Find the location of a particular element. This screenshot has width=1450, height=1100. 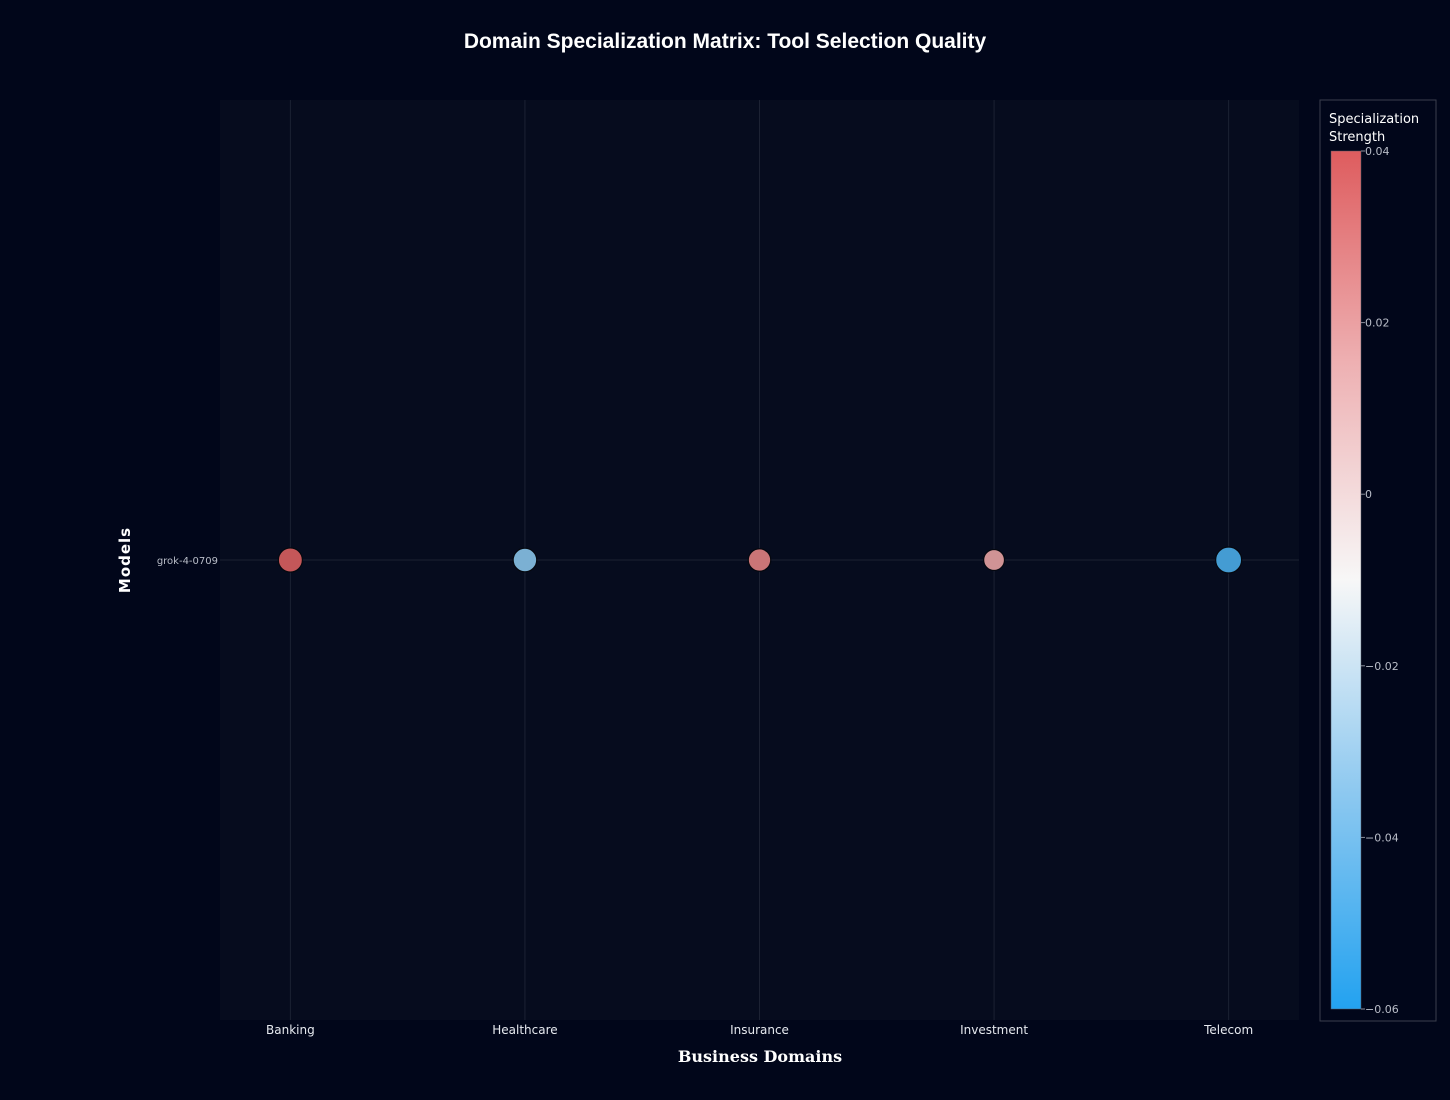

colorbar-tick-label: −0.02 is located at coordinates (1382, 666).